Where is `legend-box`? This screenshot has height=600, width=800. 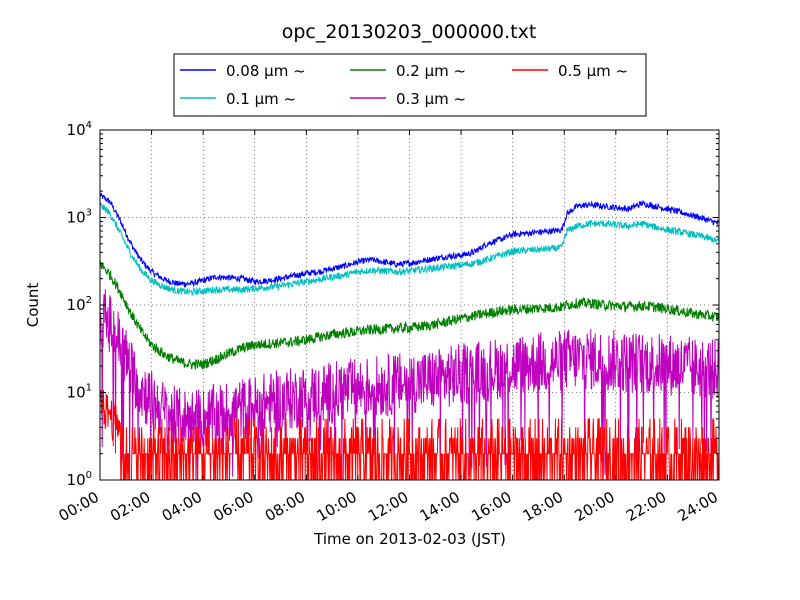 legend-box is located at coordinates (410, 85).